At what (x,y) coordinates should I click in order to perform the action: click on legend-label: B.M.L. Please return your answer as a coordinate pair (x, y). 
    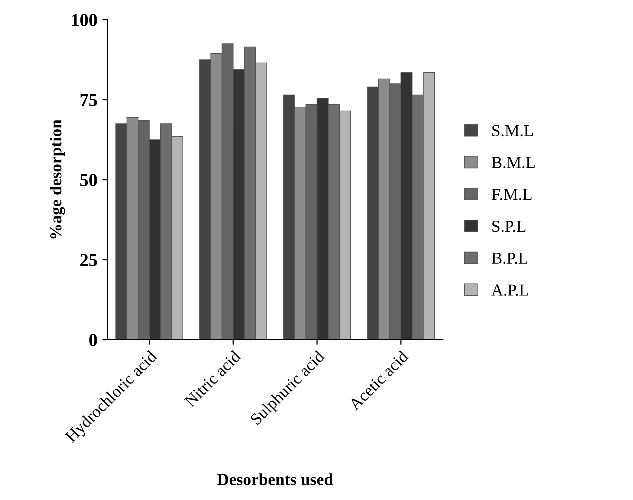
    Looking at the image, I should click on (513, 162).